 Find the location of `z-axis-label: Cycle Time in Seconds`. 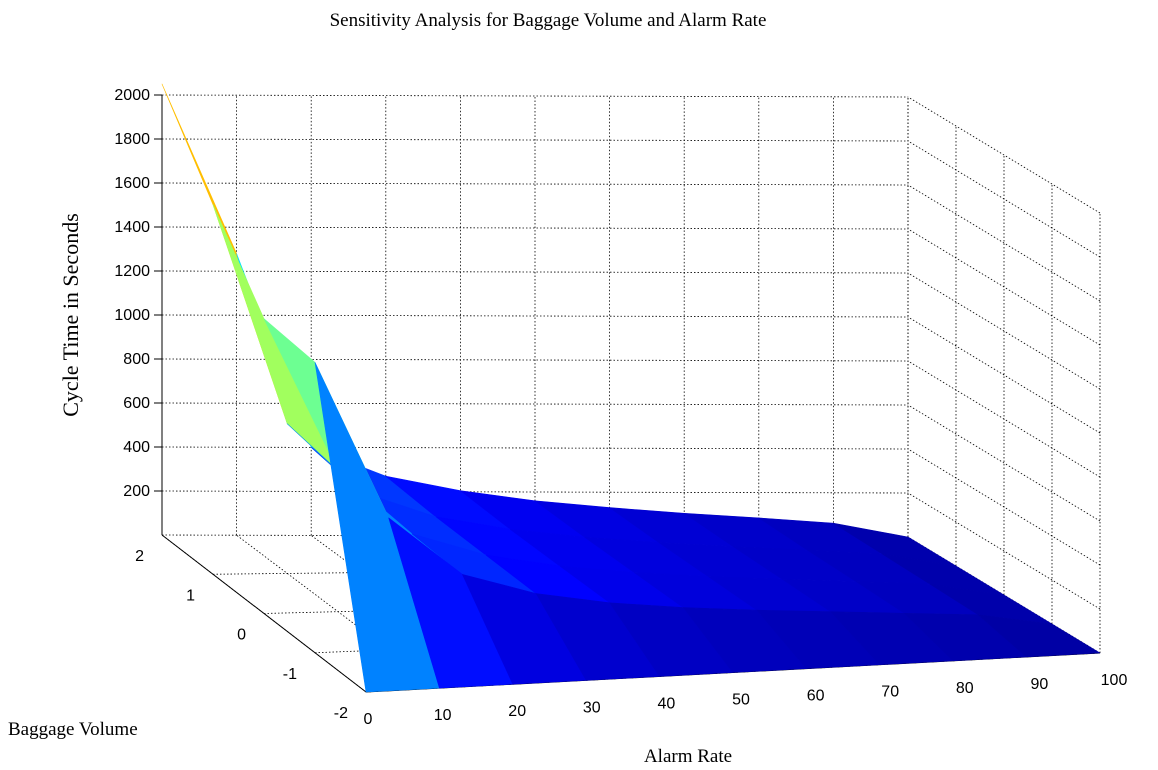

z-axis-label: Cycle Time in Seconds is located at coordinates (70, 315).